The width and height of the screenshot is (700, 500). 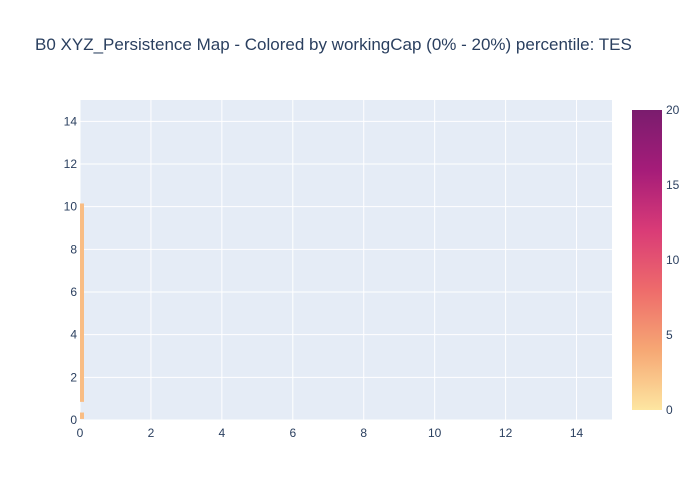 I want to click on colorbar-tick-label: 10, so click(x=673, y=260).